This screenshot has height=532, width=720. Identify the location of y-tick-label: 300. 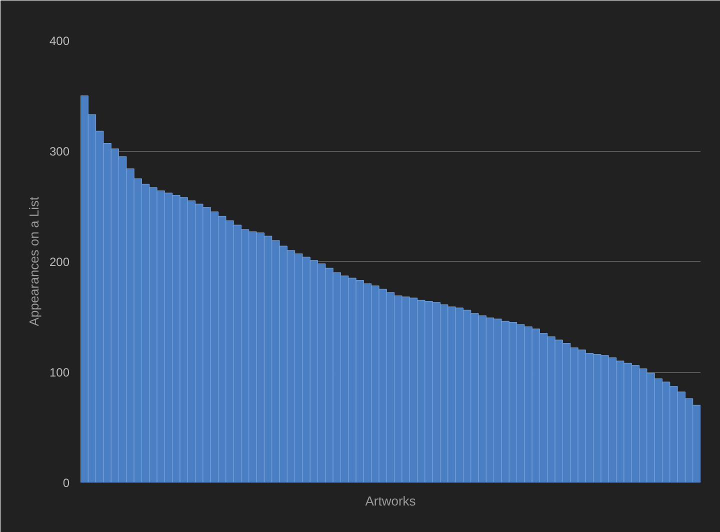
(59, 151).